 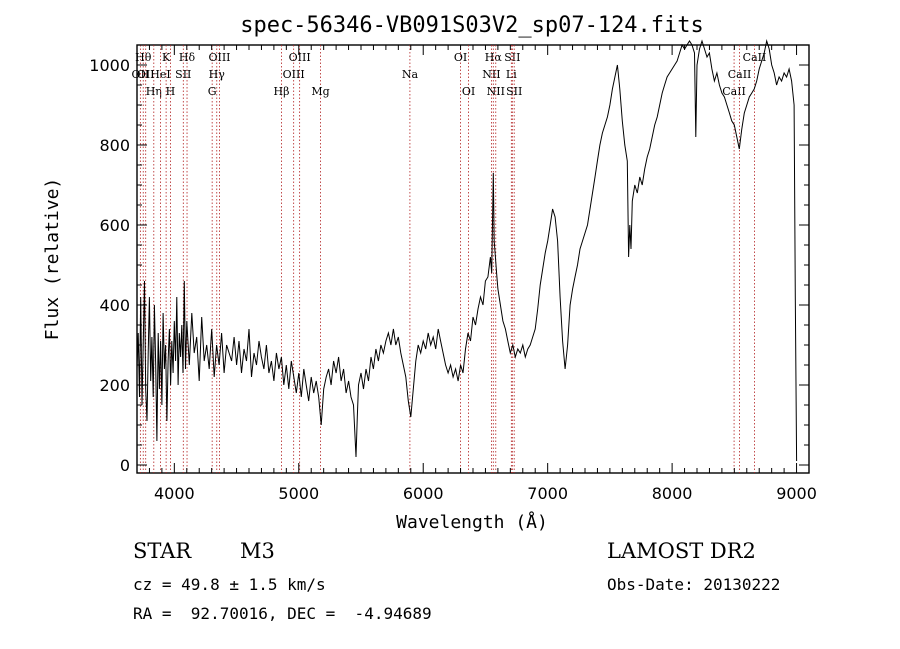 I want to click on y-tick-label-0: 0, so click(x=125, y=465).